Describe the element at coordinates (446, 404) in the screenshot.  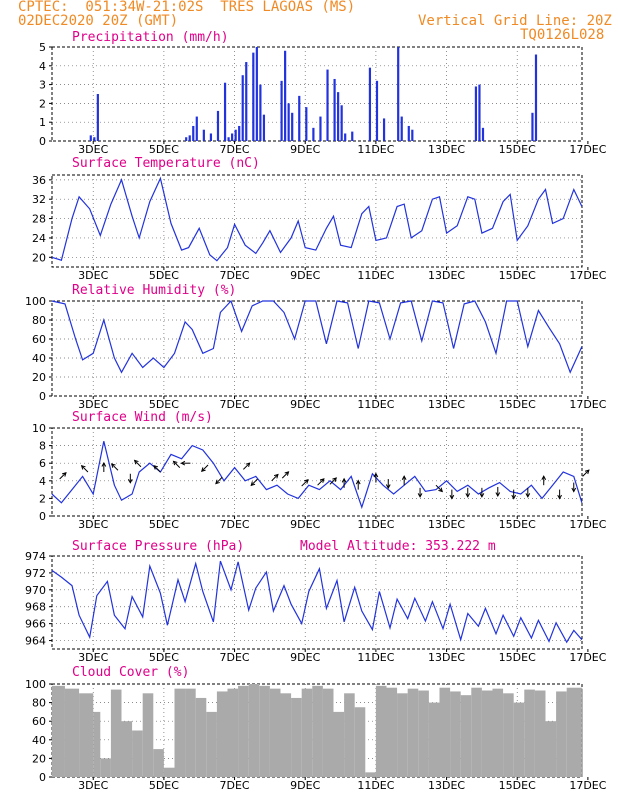
I see `rh-x-tick: 13DEC` at that location.